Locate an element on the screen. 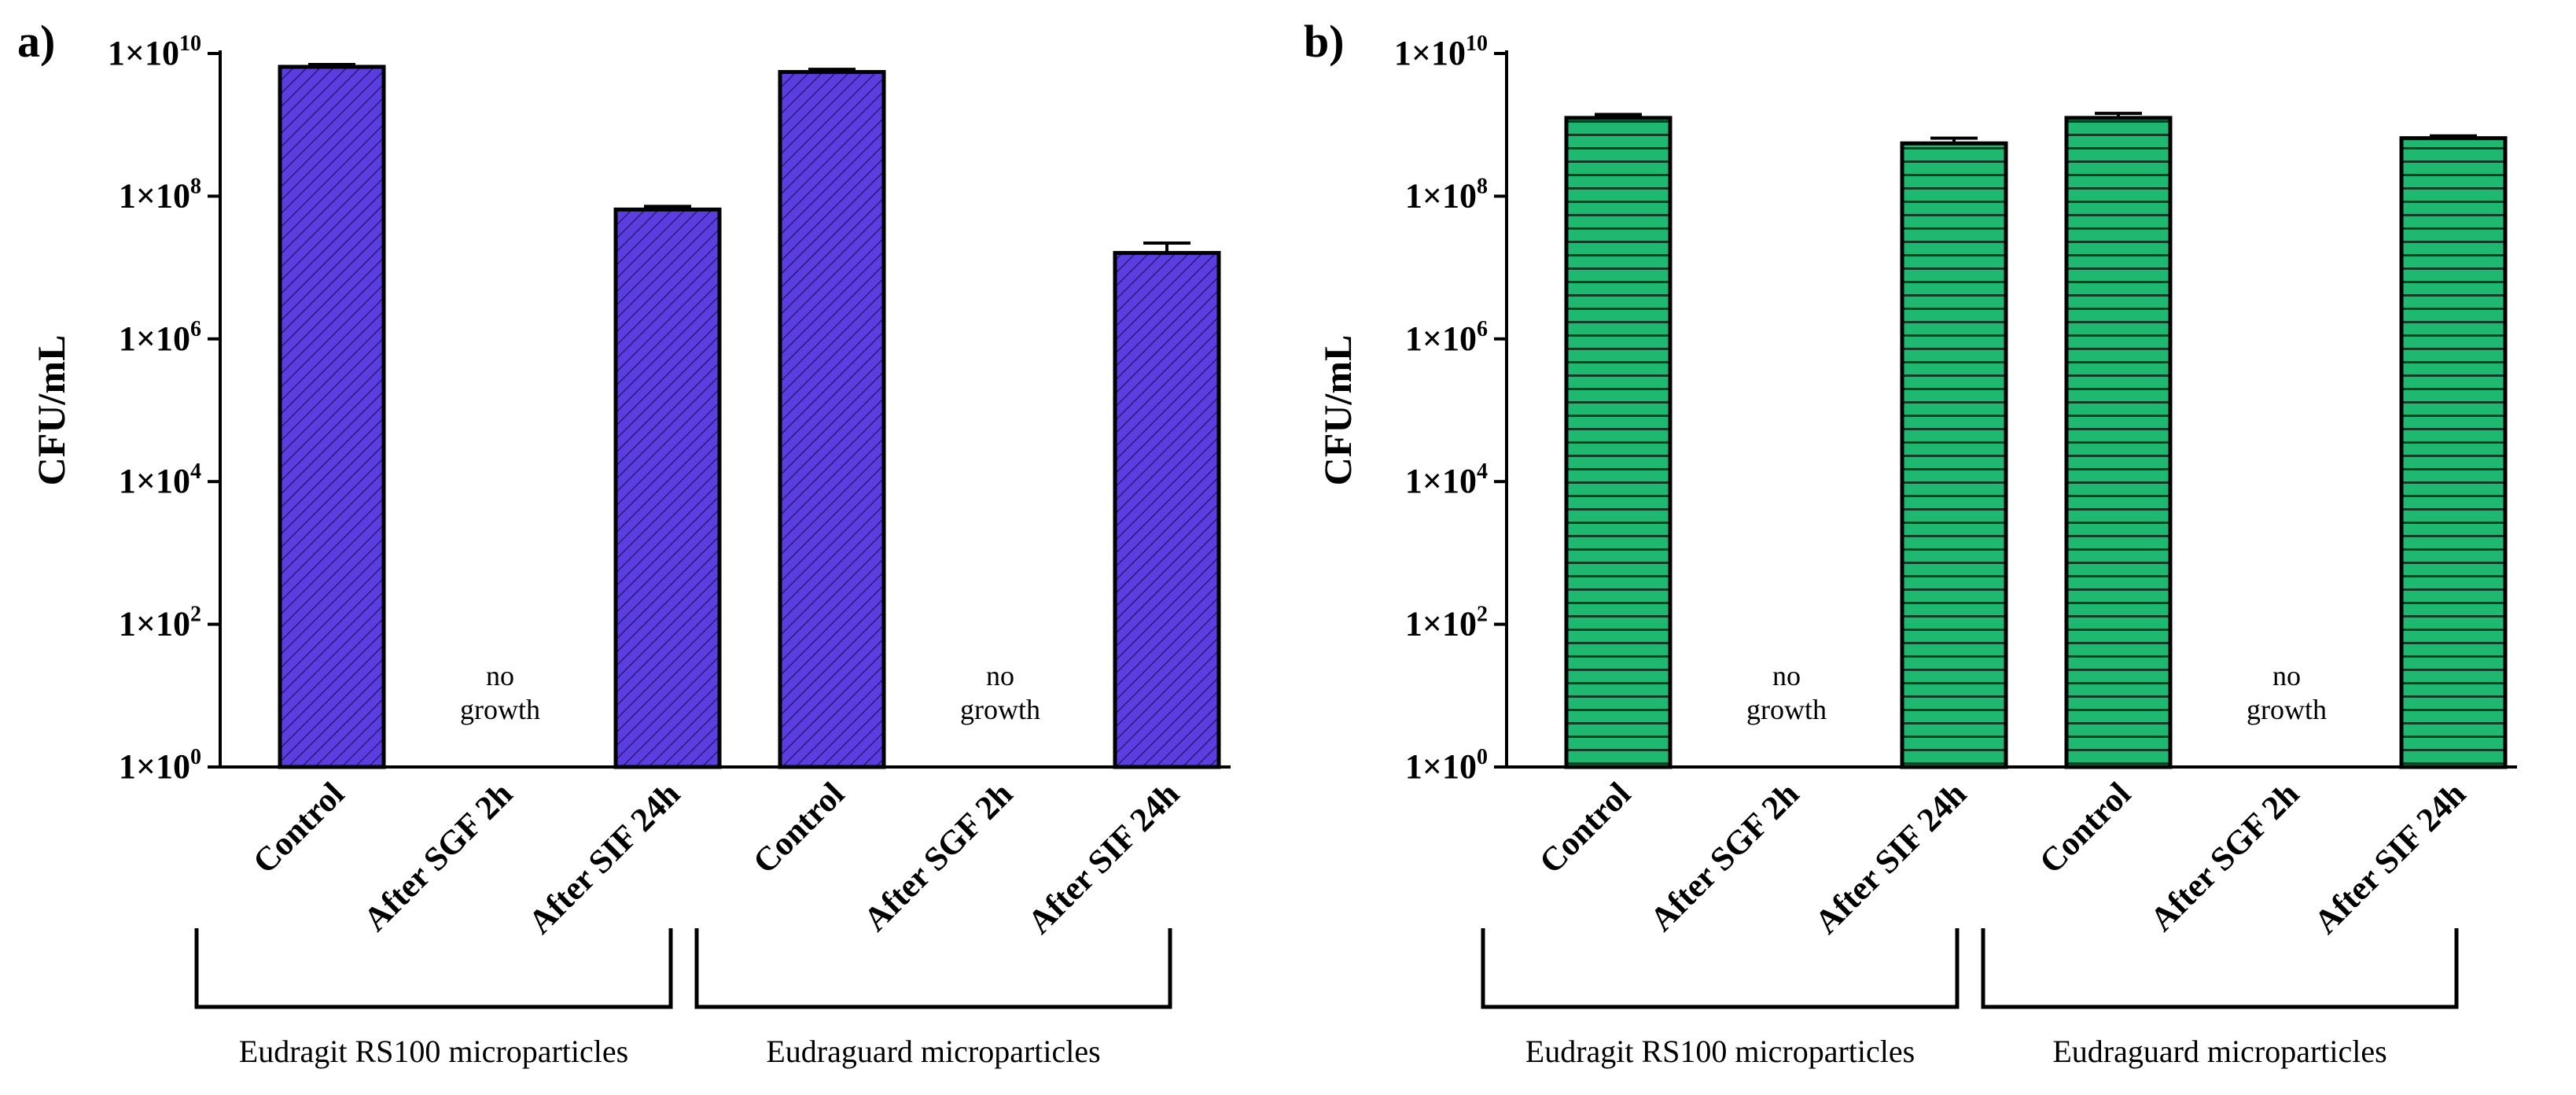 The height and width of the screenshot is (1095, 2576). panel-label: b) is located at coordinates (1324, 41).